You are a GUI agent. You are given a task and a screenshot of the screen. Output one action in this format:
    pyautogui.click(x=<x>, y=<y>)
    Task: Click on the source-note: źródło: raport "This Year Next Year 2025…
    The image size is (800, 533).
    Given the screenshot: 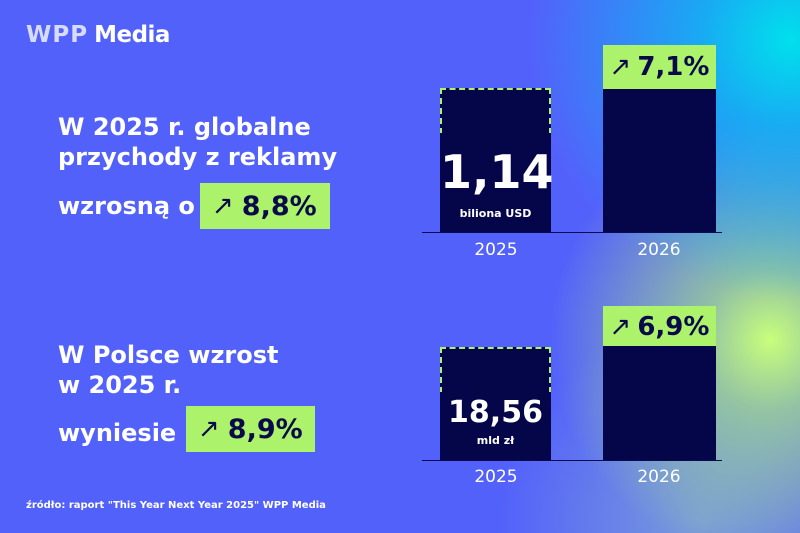 What is the action you would take?
    pyautogui.click(x=176, y=505)
    